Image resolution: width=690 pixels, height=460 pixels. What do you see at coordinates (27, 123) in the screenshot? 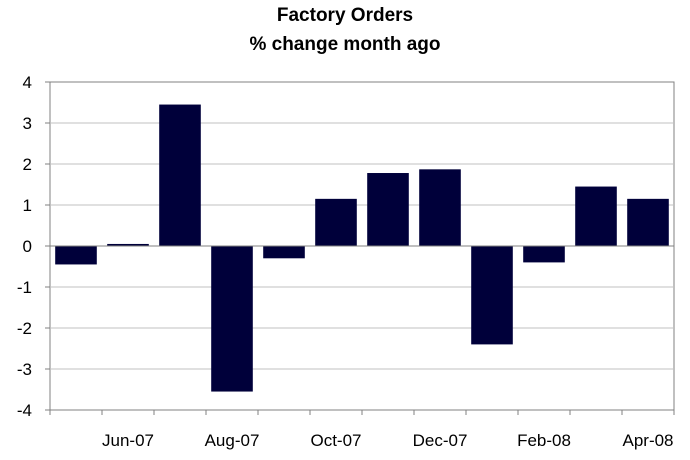
I see `y-tick-label: 3` at bounding box center [27, 123].